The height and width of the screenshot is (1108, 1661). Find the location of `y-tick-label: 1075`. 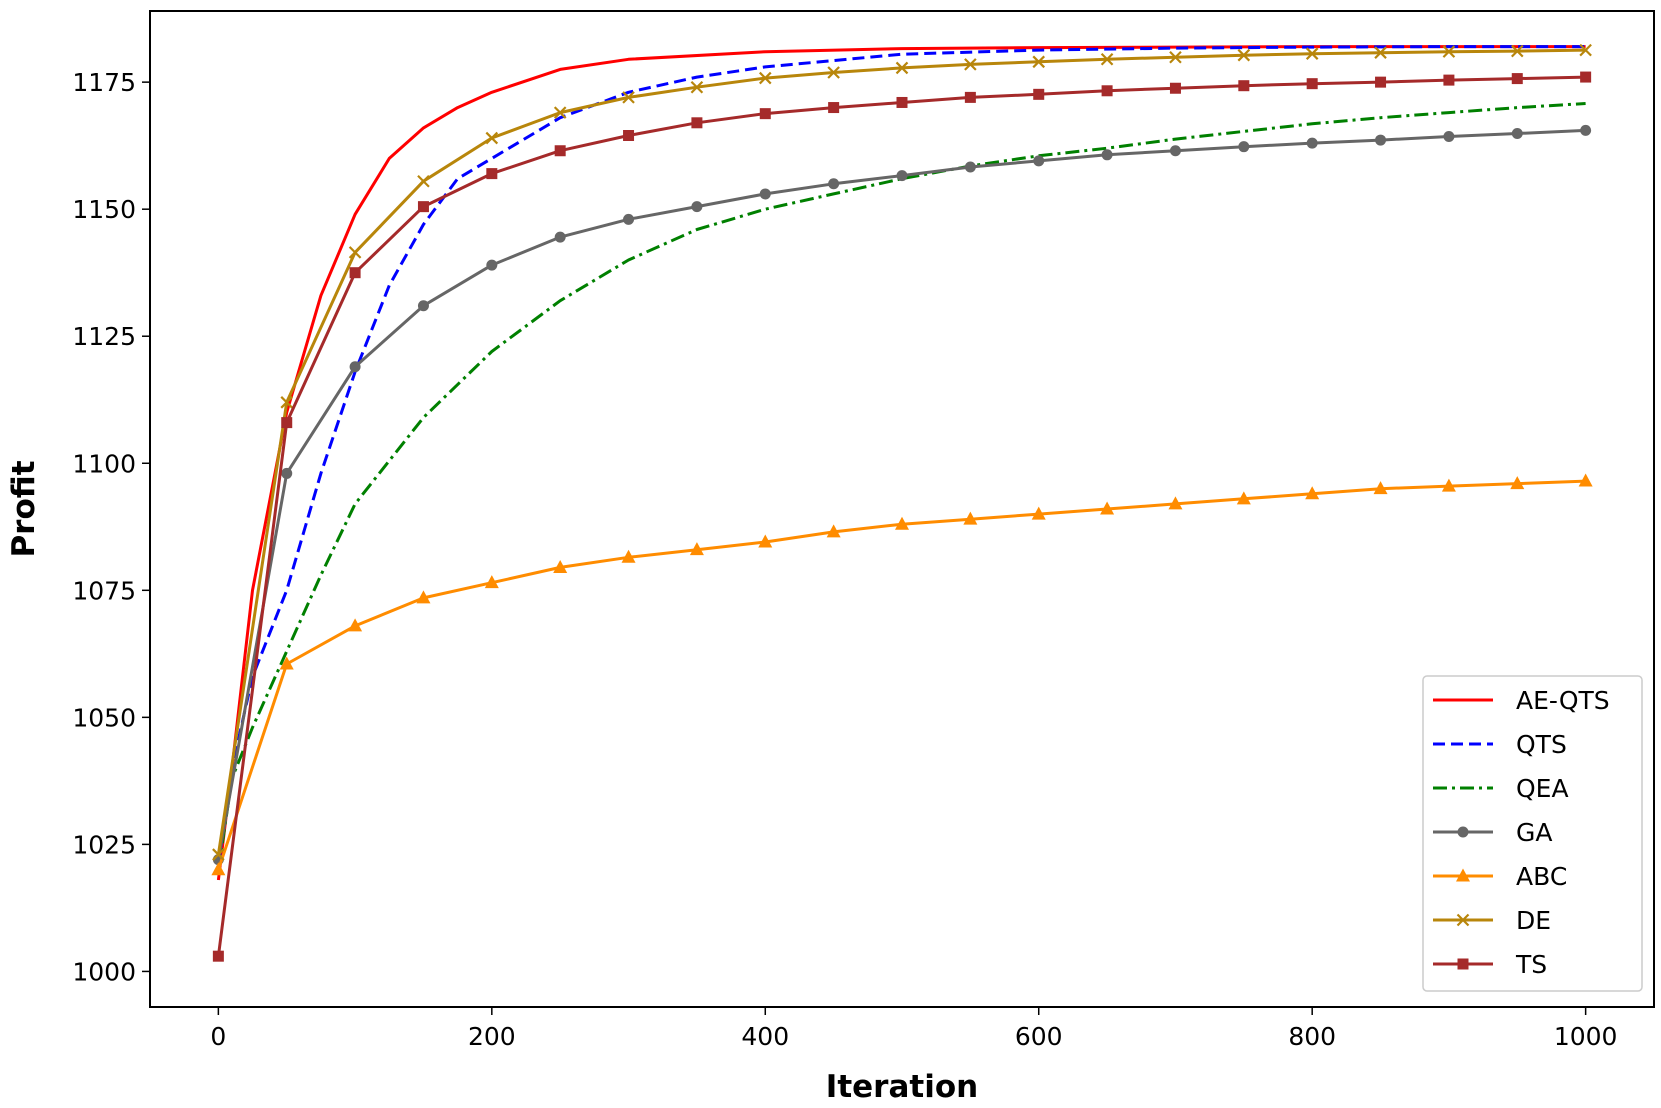

y-tick-label: 1075 is located at coordinates (104, 590).